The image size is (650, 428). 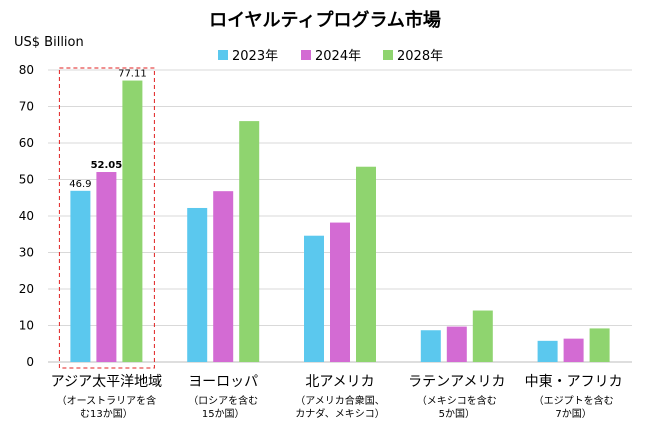 I want to click on category-sublabel: 15か国）, so click(x=223, y=414).